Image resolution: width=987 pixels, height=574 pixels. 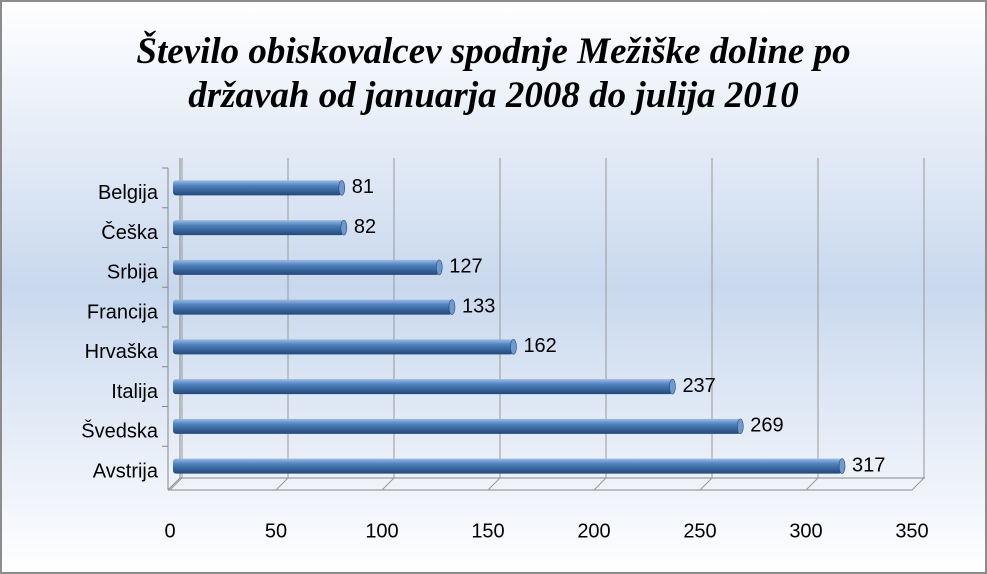 I want to click on x-tick-label: 50, so click(x=276, y=531).